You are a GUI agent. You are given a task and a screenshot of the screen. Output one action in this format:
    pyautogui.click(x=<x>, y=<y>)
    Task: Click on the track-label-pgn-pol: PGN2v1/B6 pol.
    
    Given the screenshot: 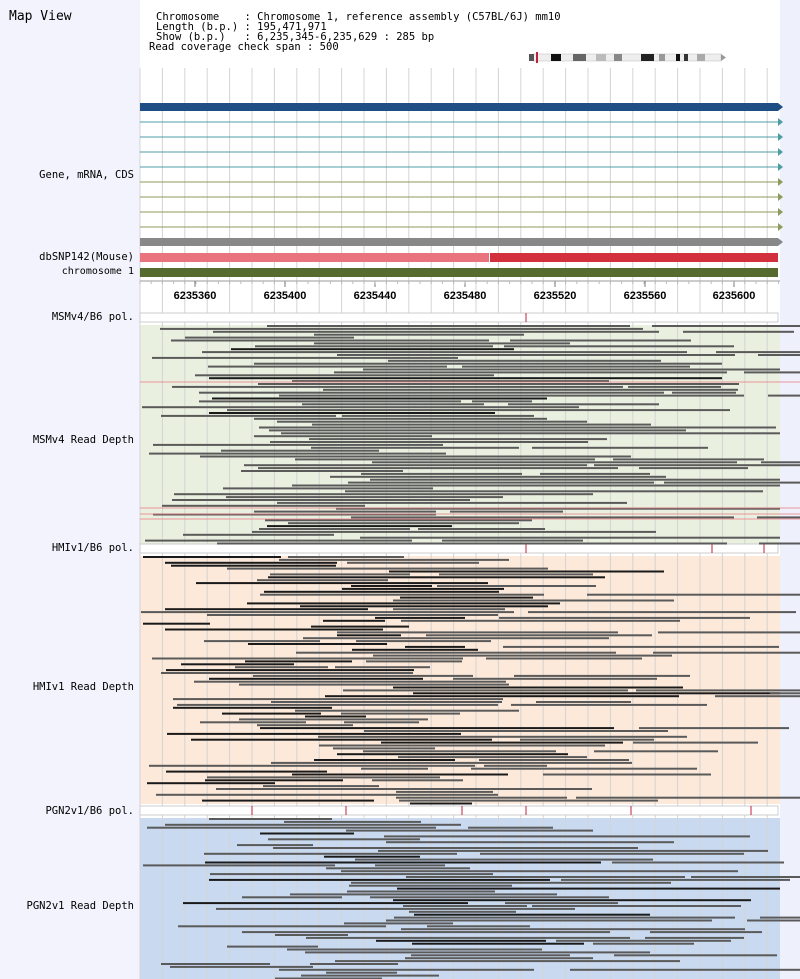 What is the action you would take?
    pyautogui.click(x=89, y=811)
    